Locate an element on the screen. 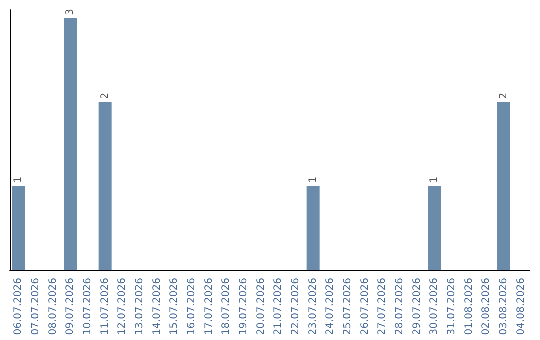 The image size is (540, 340). x-tick-label: 23.07.2026 is located at coordinates (313, 307).